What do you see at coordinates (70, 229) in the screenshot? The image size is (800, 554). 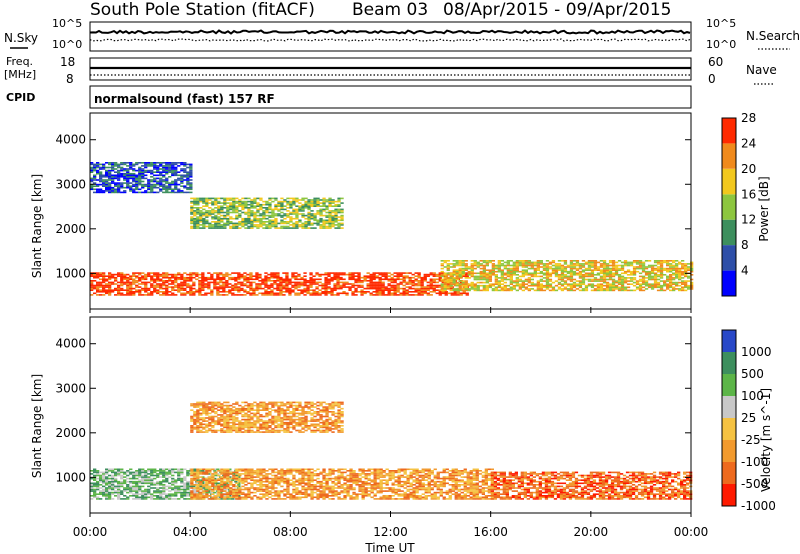 I see `y-tick-label: 2000` at bounding box center [70, 229].